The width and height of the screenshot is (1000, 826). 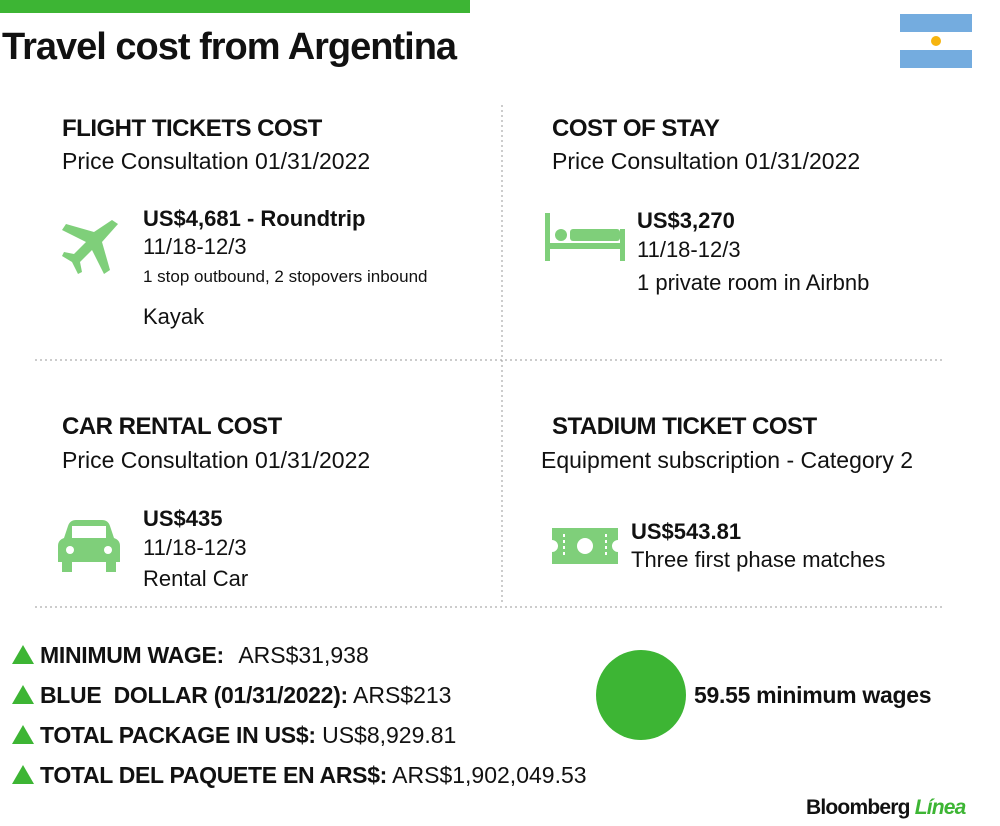 I want to click on summary-value: ARS$213, so click(x=402, y=695).